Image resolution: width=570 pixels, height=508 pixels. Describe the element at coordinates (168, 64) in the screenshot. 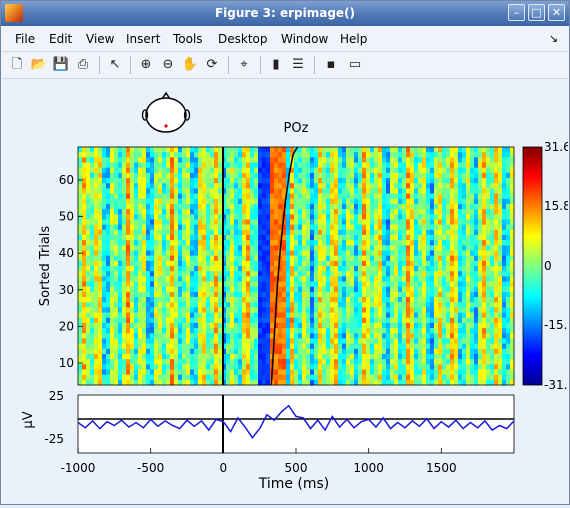

I see `zoom-out-icon: ⊖` at that location.